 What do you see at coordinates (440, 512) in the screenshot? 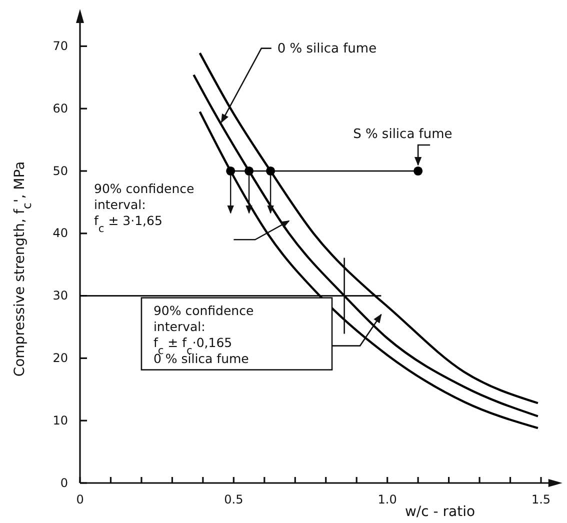
I see `x-axis-title: w/c - ratio` at bounding box center [440, 512].